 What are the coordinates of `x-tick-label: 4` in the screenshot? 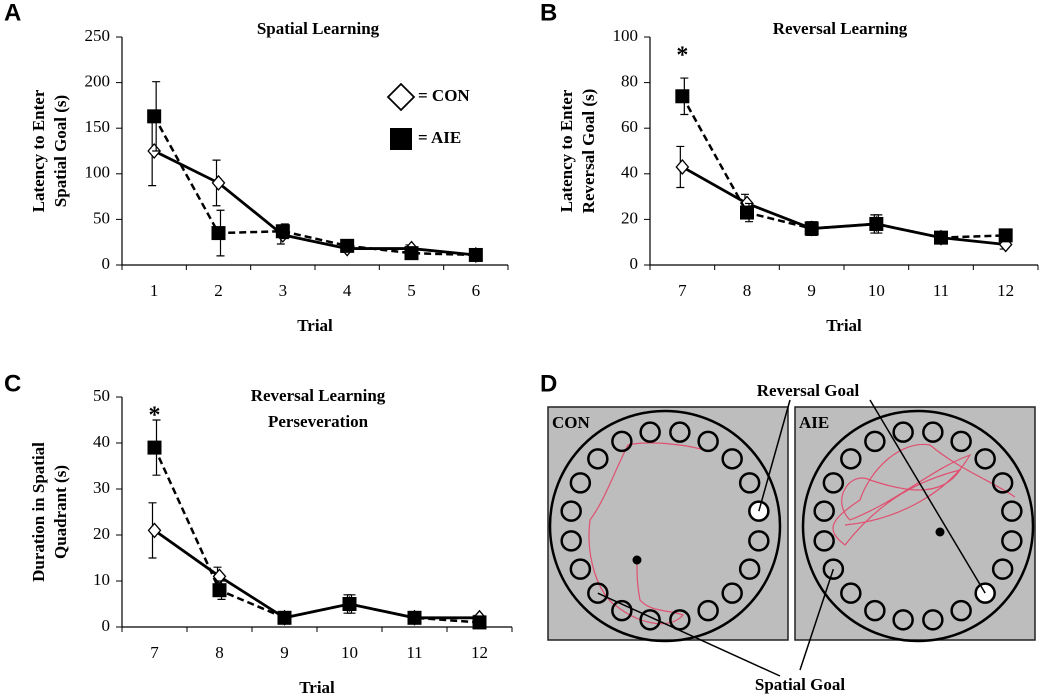 It's located at (347, 290).